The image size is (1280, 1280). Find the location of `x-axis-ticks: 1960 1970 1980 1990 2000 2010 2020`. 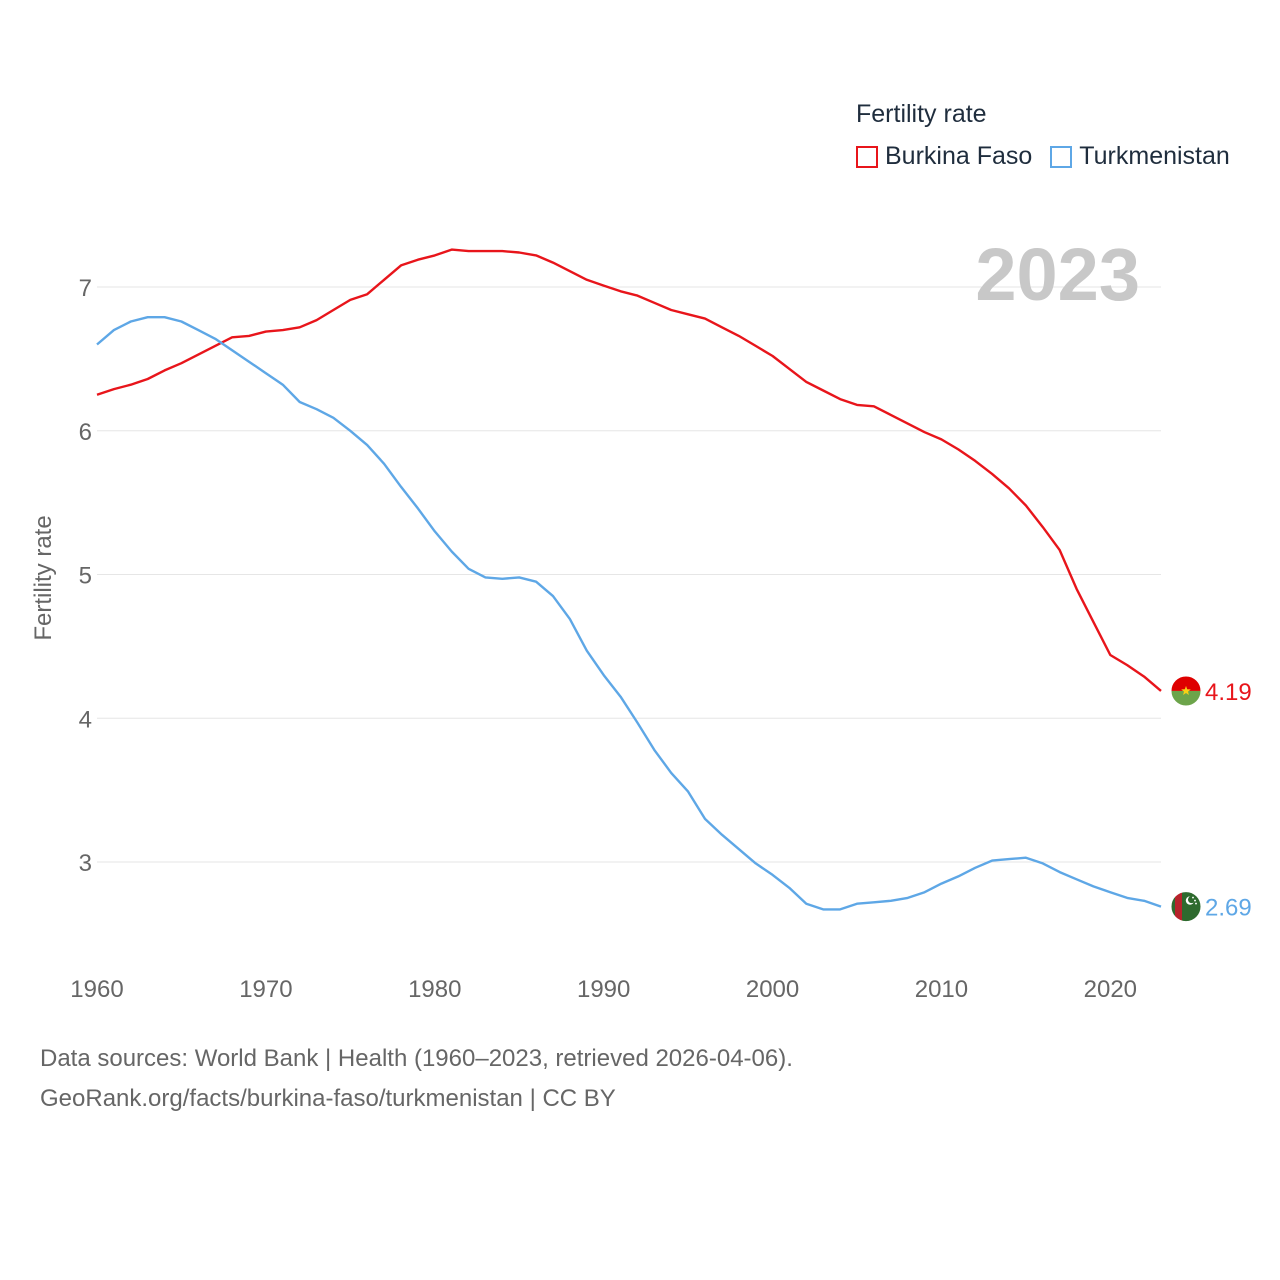

x-axis-ticks: 1960 1970 1980 1990 2000 2010 2020 is located at coordinates (603, 989).